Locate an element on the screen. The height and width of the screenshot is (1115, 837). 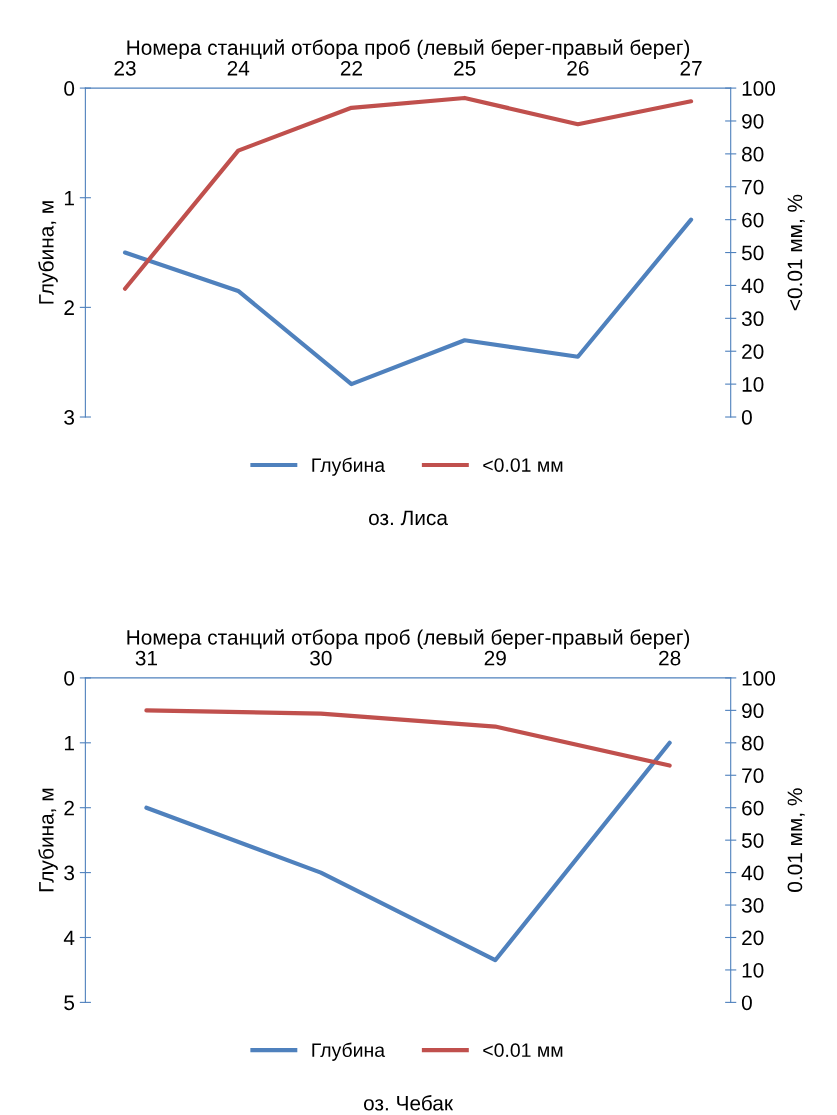
y-tick-label: 5 is located at coordinates (69, 1003).